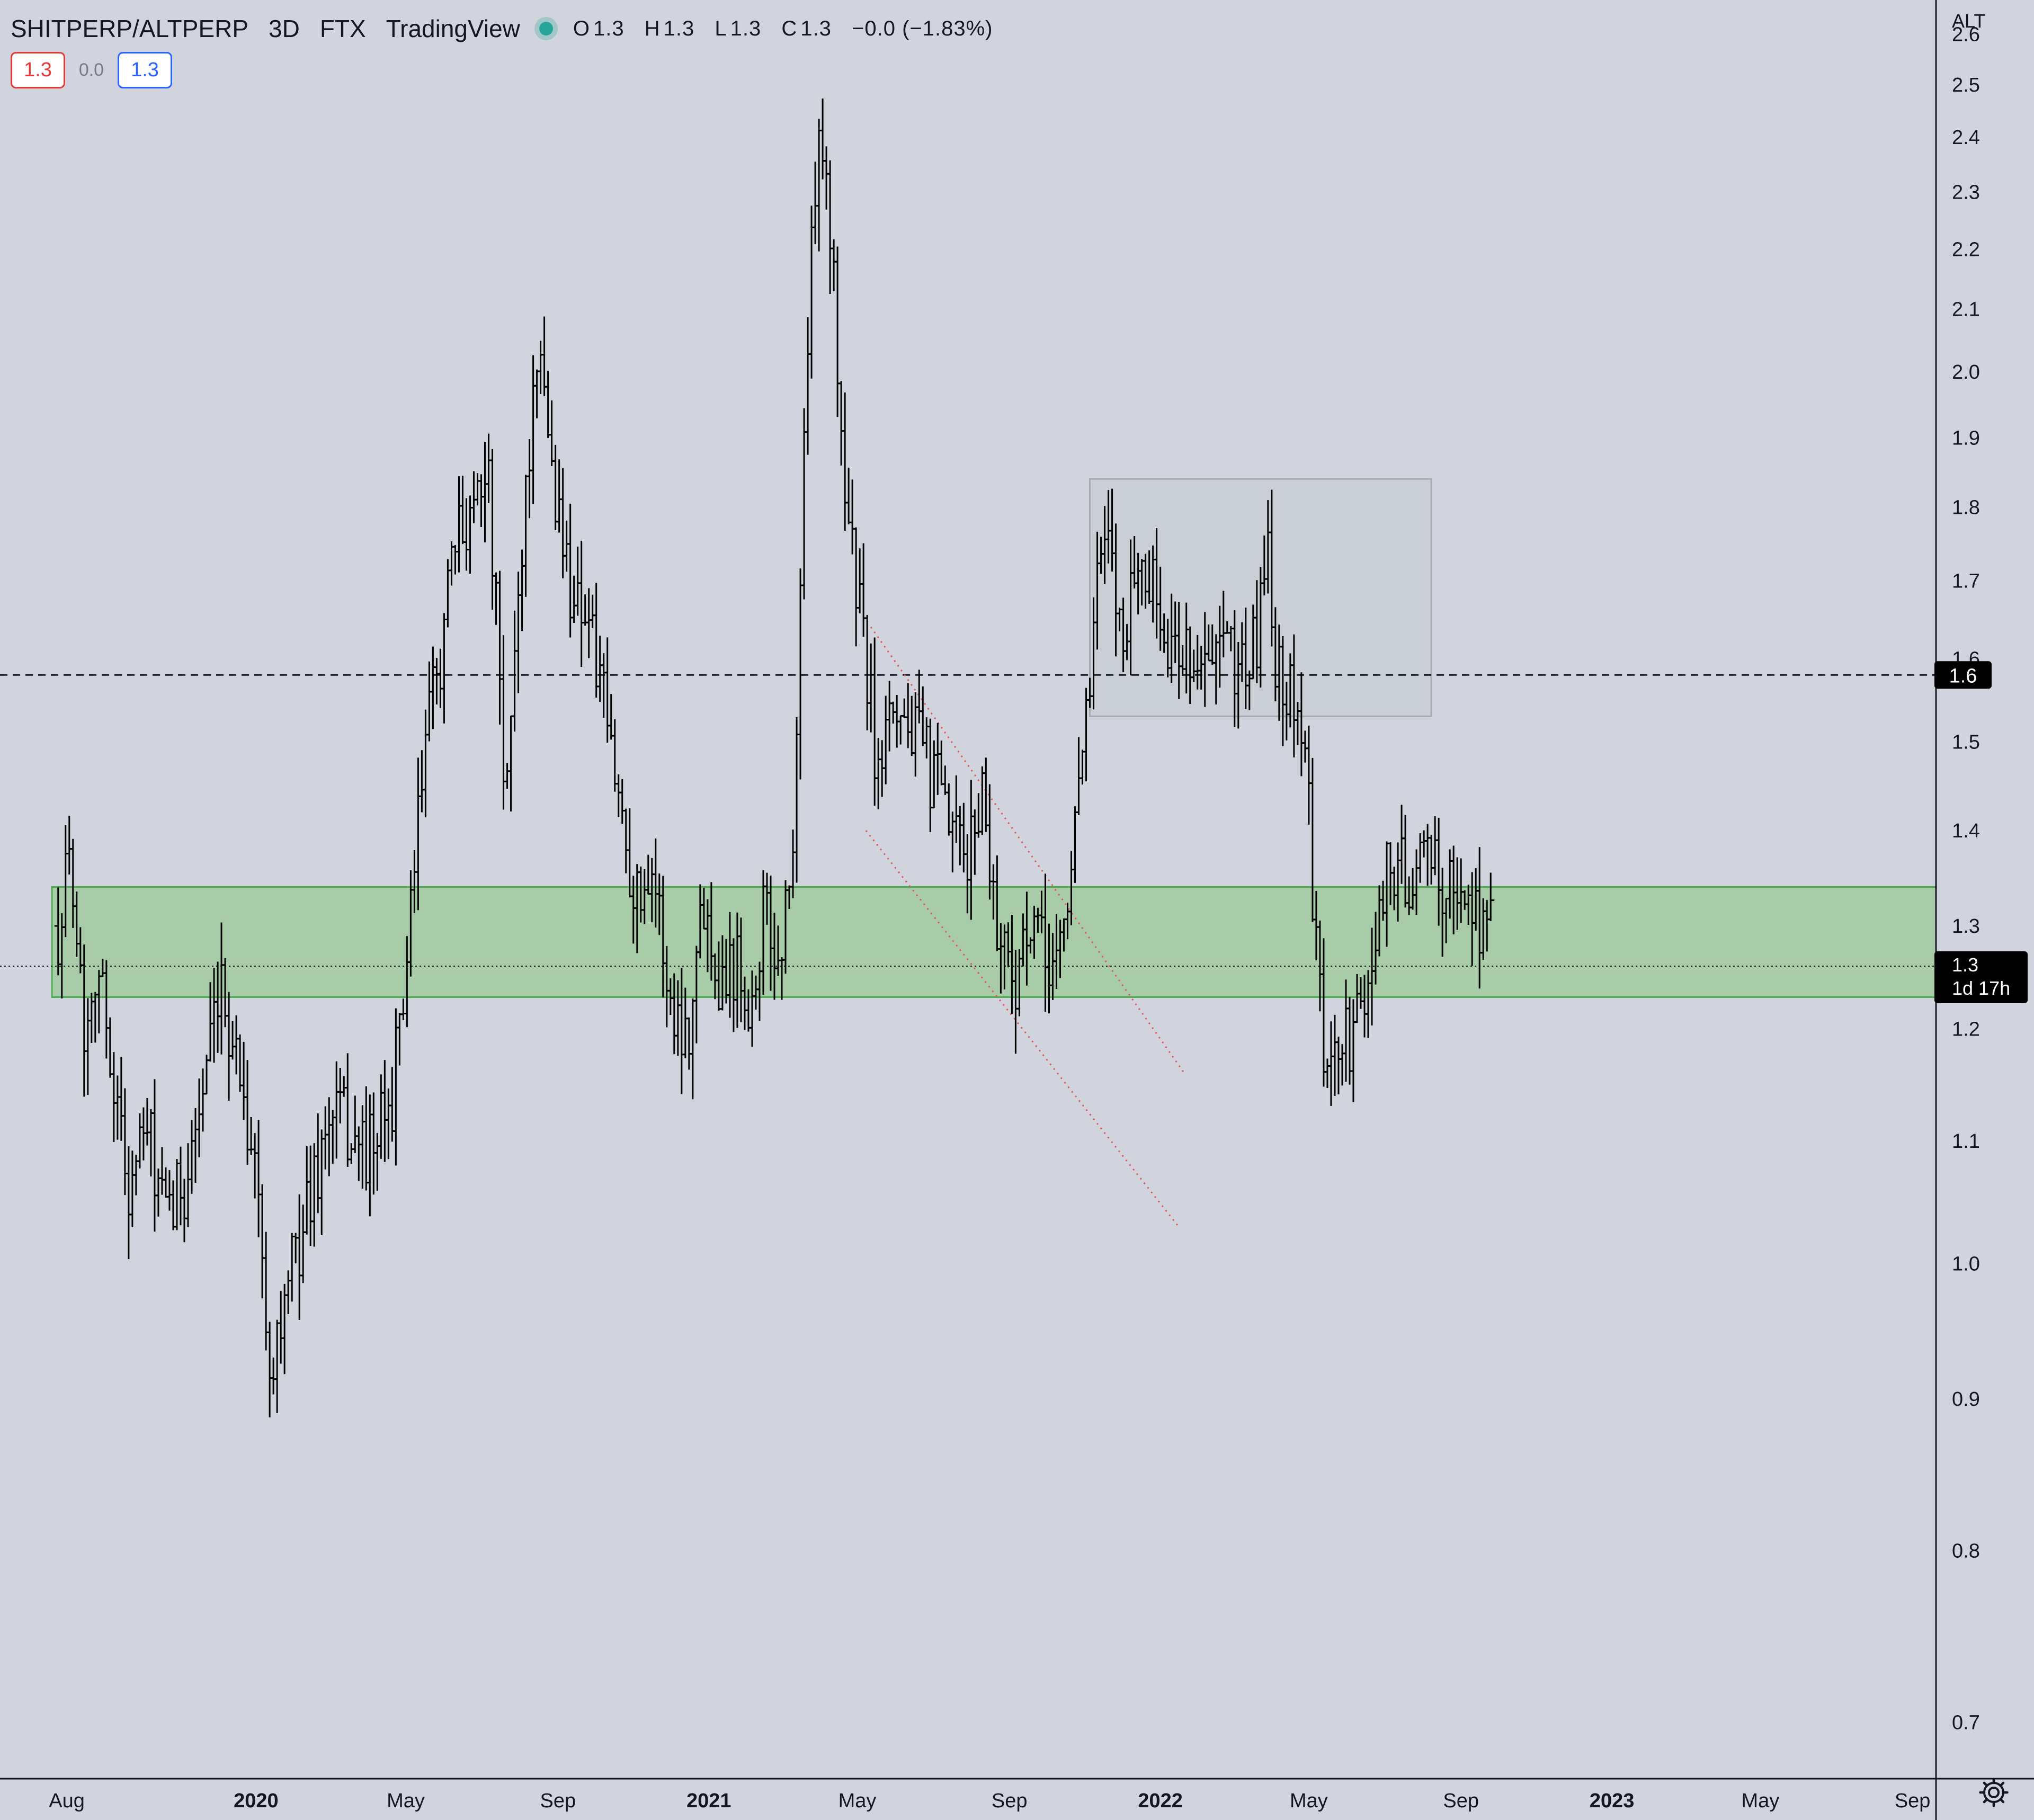  What do you see at coordinates (1612, 1801) in the screenshot?
I see `time-tick-label: 2023` at bounding box center [1612, 1801].